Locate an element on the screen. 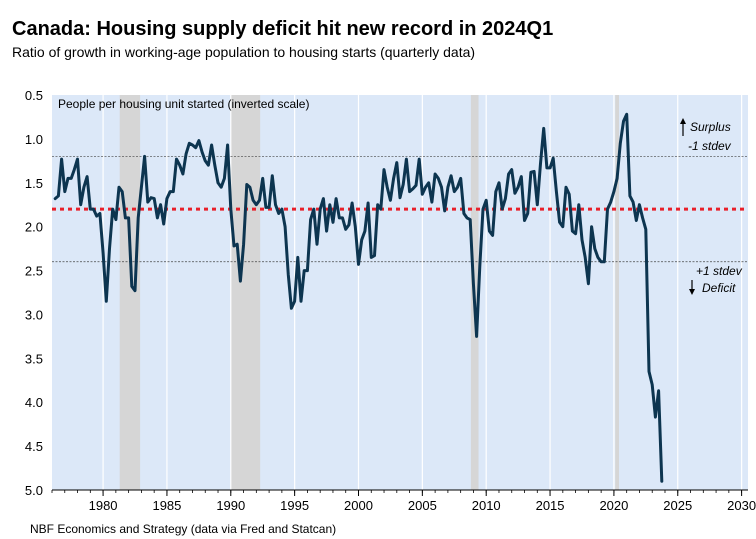 The height and width of the screenshot is (539, 756). deficit-label: Deficit is located at coordinates (719, 288).